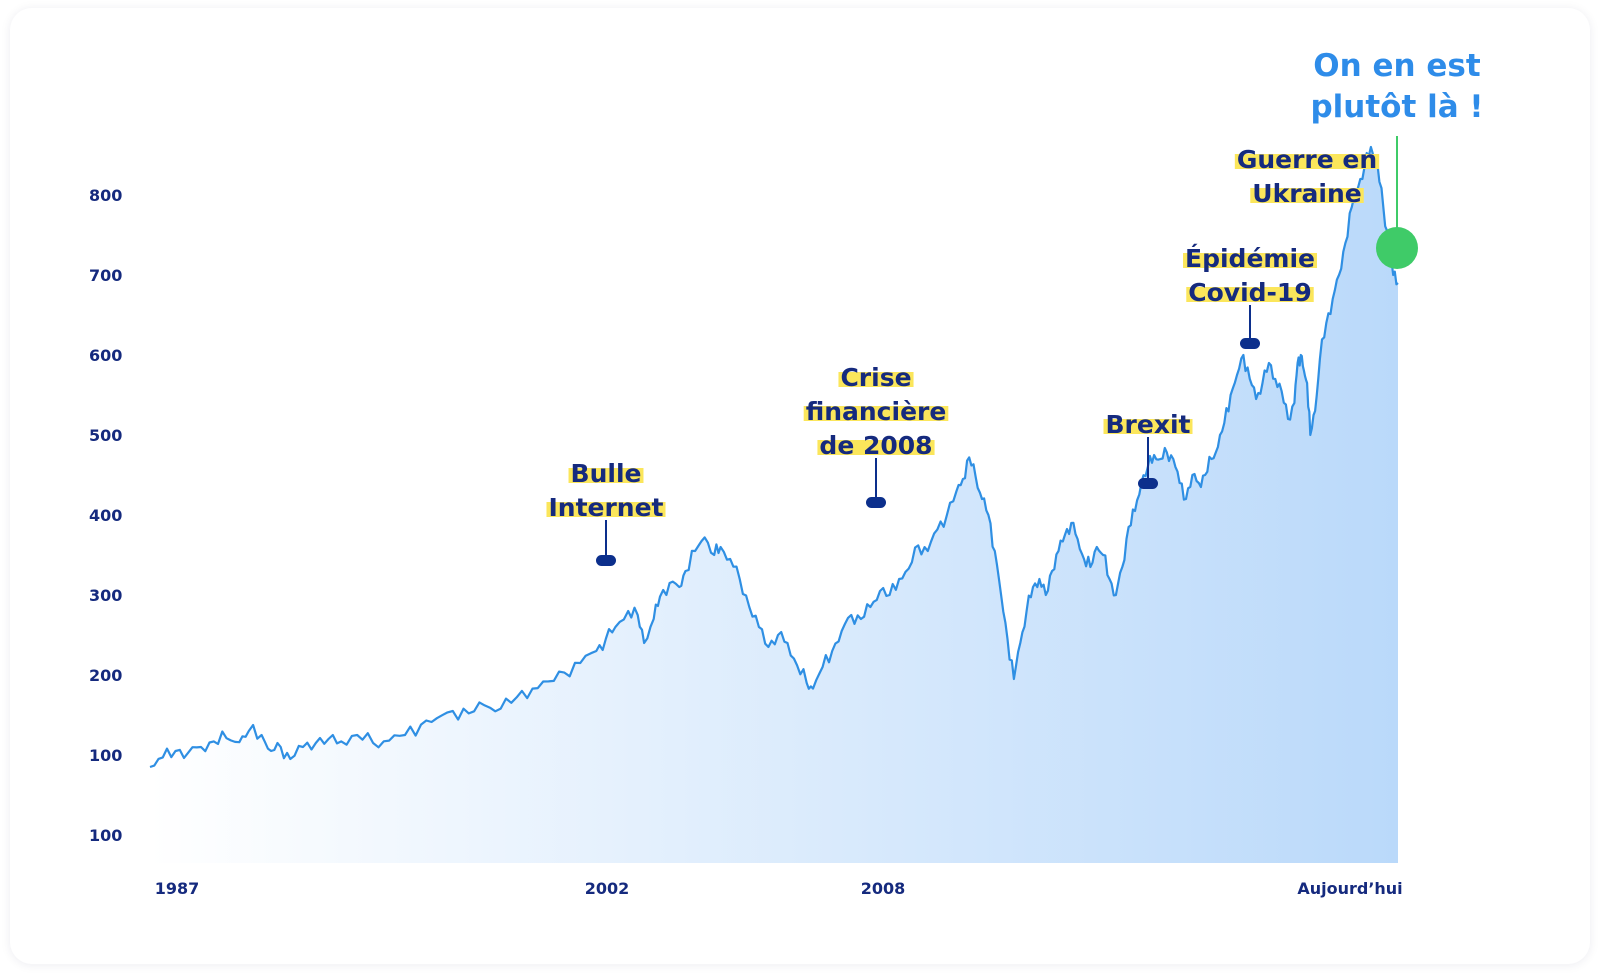  I want to click on y-tick-label: 600, so click(105, 355).